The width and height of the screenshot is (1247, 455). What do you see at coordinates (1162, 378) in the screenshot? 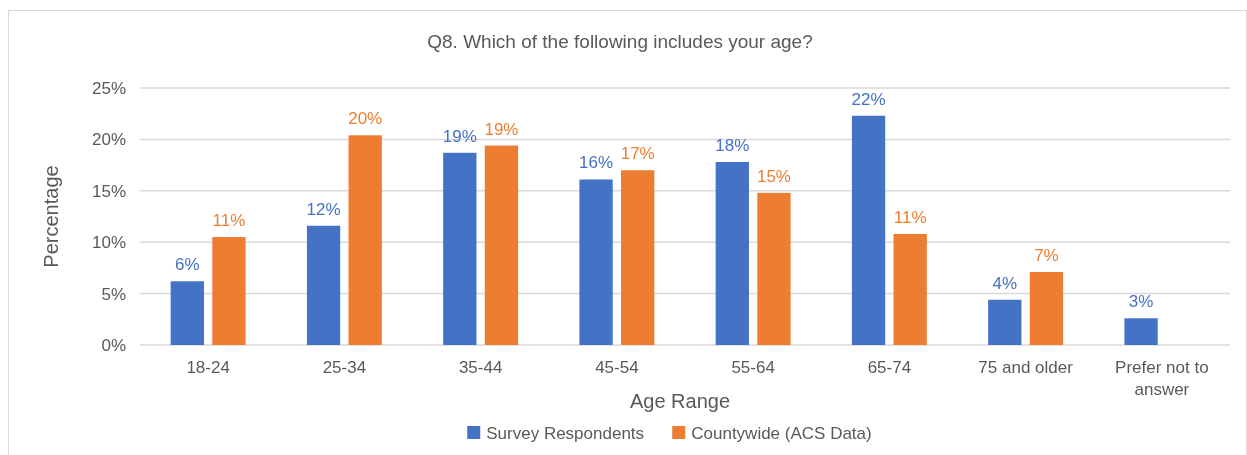
I see `x-tick-label: Prefer not to answer` at bounding box center [1162, 378].